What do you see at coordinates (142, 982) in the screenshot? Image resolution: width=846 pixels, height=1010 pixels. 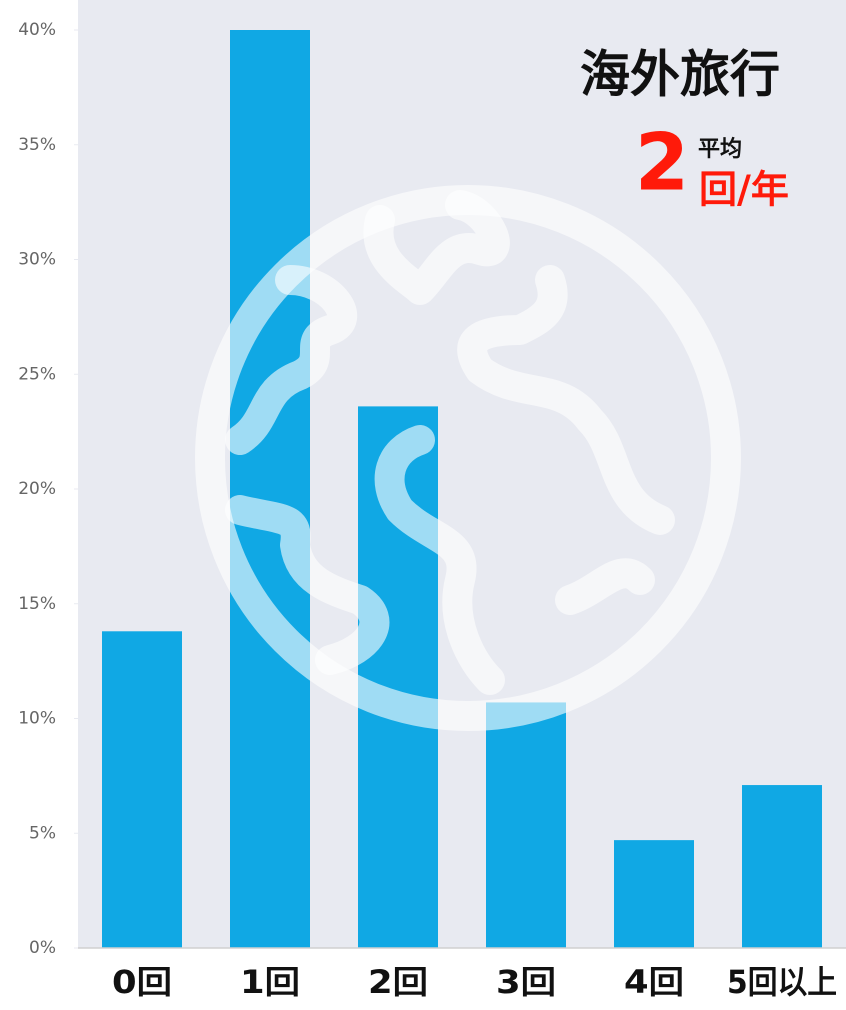 I see `x-tick-label: 0回` at bounding box center [142, 982].